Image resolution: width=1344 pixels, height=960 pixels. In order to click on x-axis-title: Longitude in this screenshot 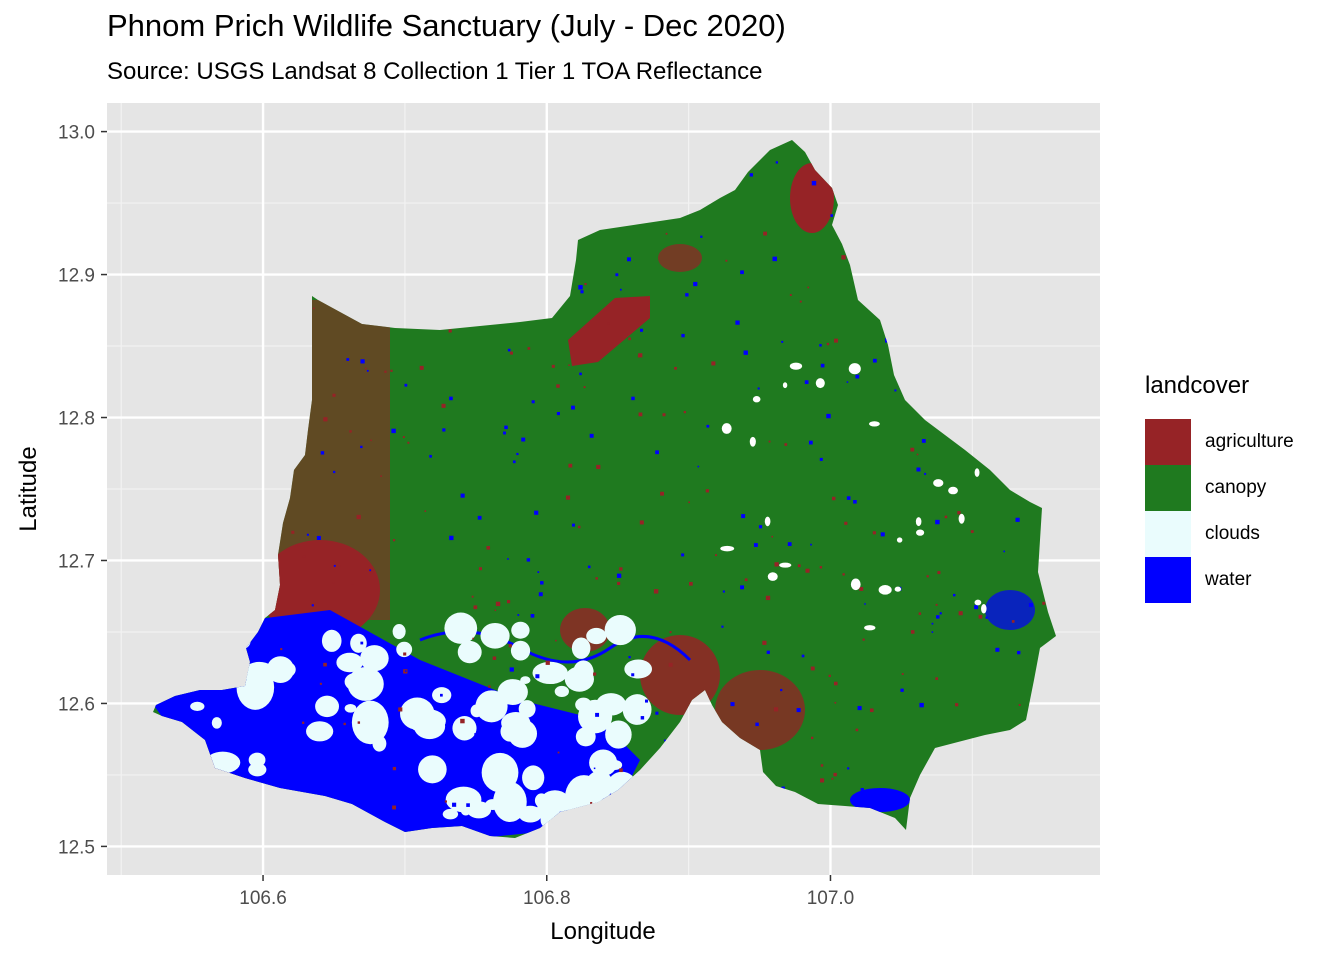, I will do `click(602, 931)`.